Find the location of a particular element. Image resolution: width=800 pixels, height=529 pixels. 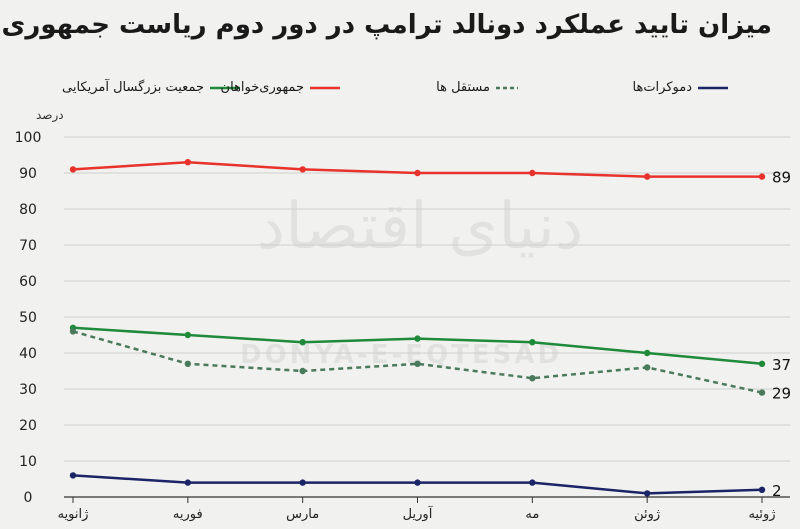

legend-swatch-republicans is located at coordinates (325, 87).